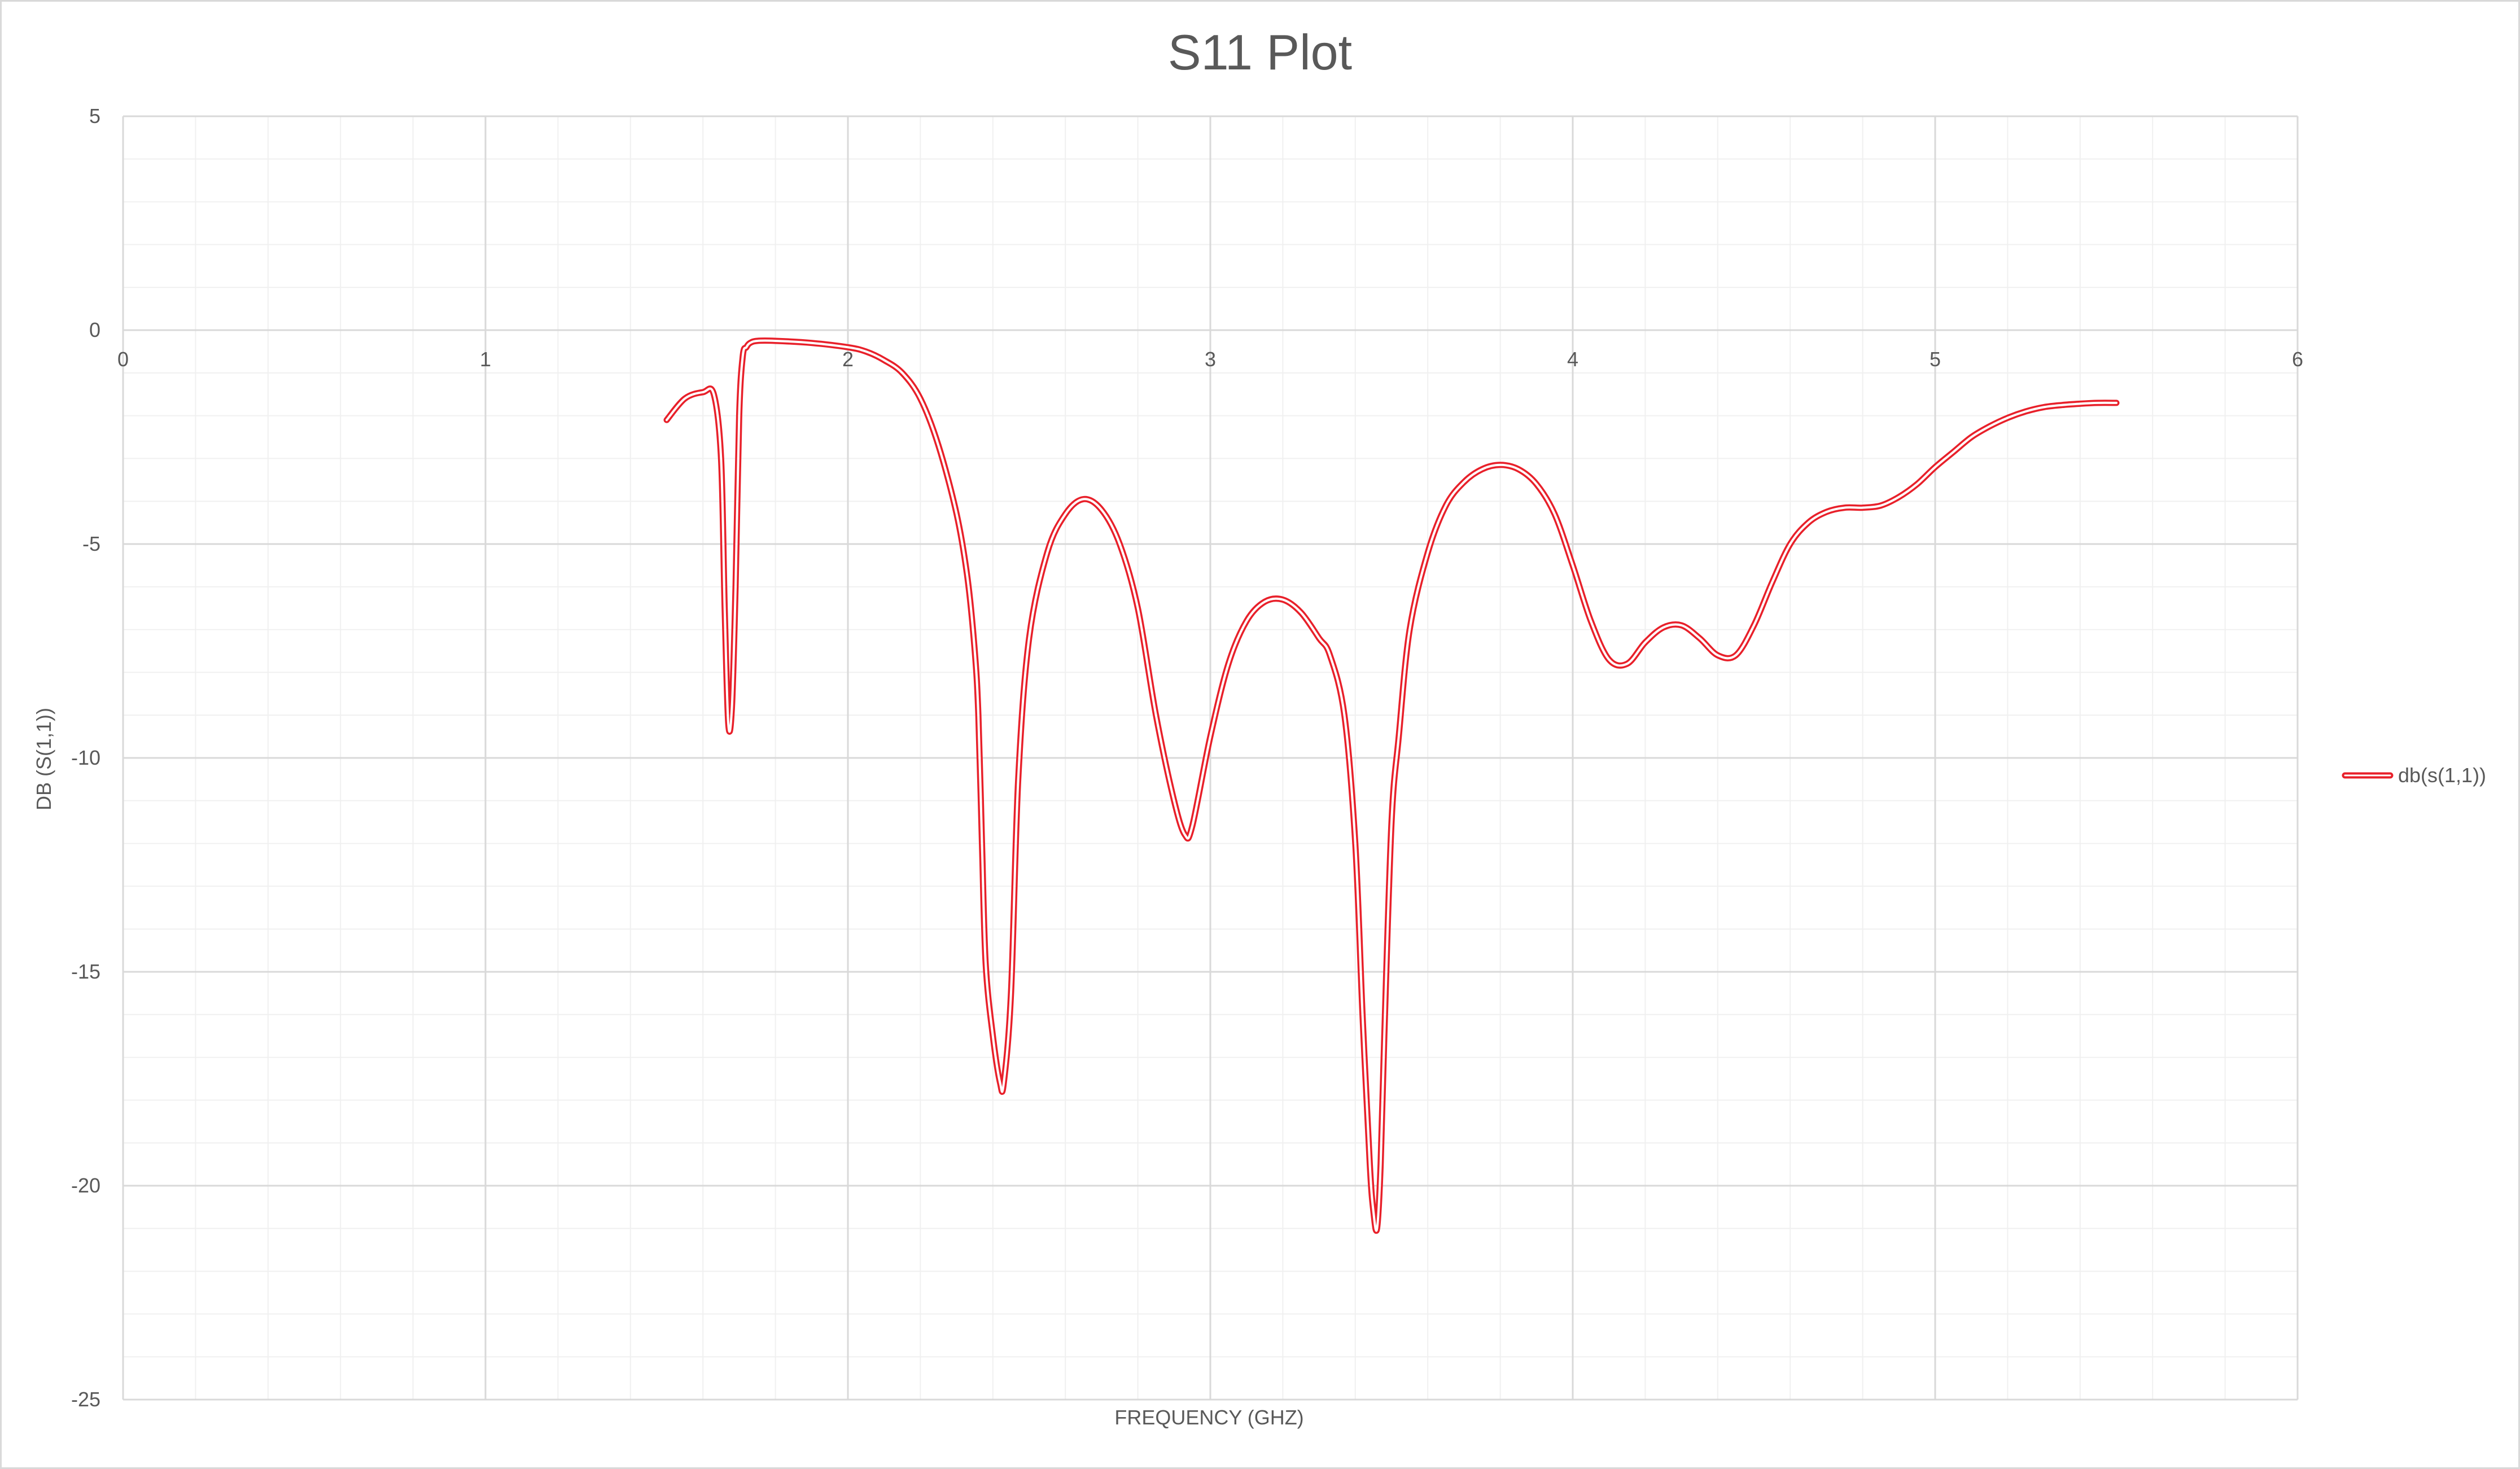 Image resolution: width=2520 pixels, height=1469 pixels. I want to click on y-tick-label: -15, so click(86, 972).